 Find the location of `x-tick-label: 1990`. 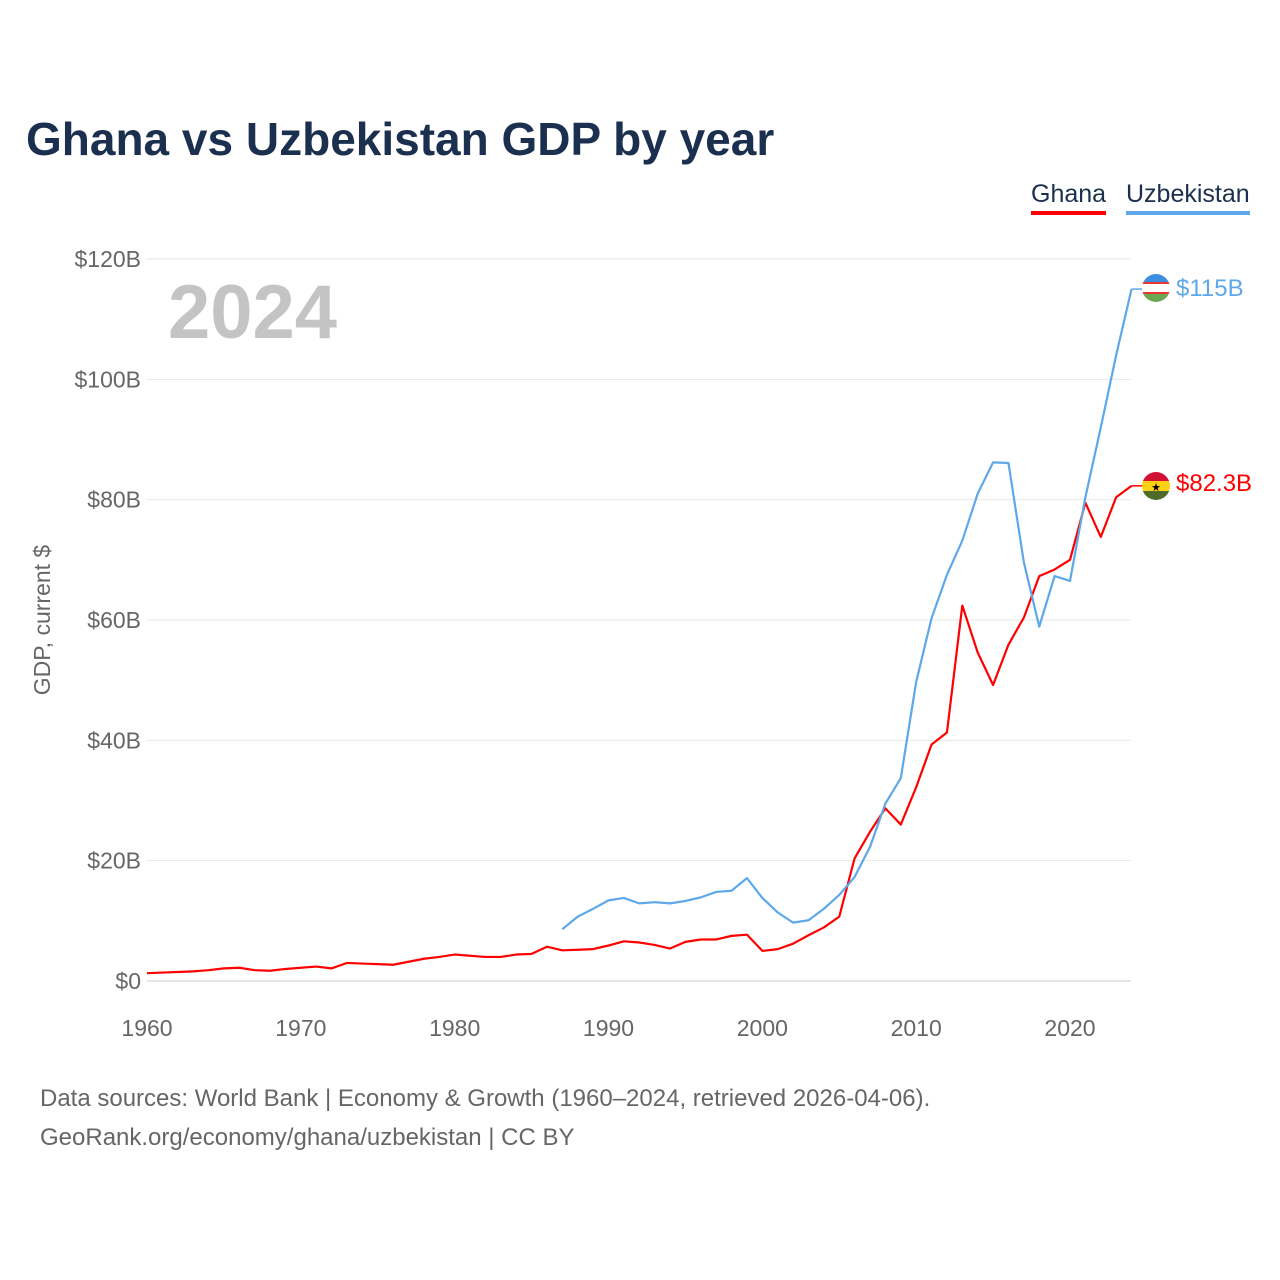

x-tick-label: 1990 is located at coordinates (608, 1028).